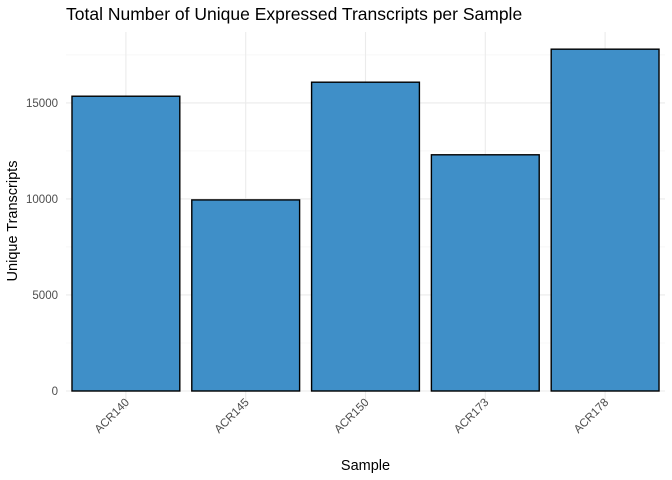  Describe the element at coordinates (45, 296) in the screenshot. I see `y-tick-label: 5000` at that location.